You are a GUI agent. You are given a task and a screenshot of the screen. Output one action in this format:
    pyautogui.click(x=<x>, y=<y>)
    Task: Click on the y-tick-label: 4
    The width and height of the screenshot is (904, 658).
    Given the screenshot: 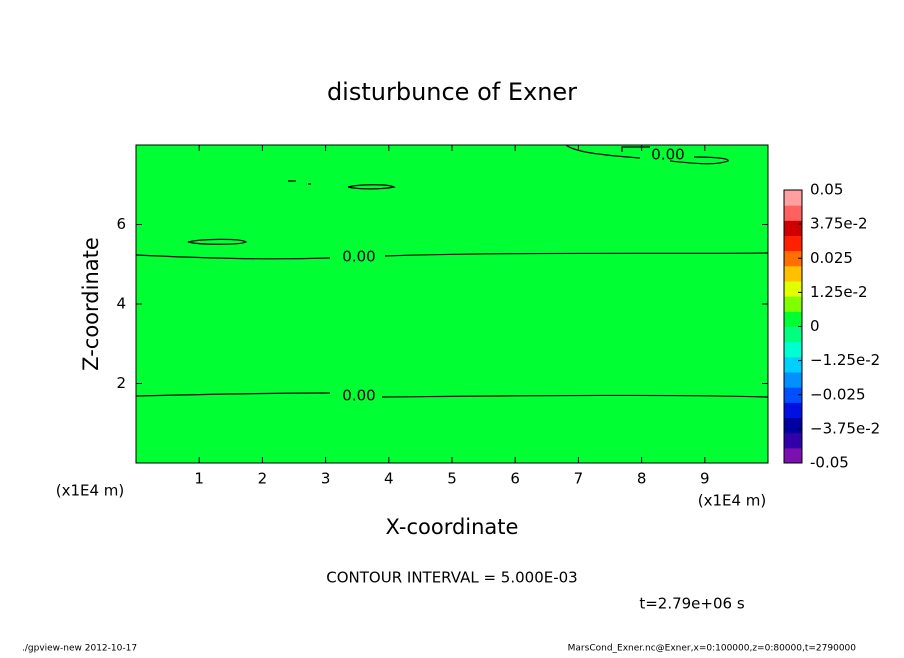 What is the action you would take?
    pyautogui.click(x=121, y=304)
    